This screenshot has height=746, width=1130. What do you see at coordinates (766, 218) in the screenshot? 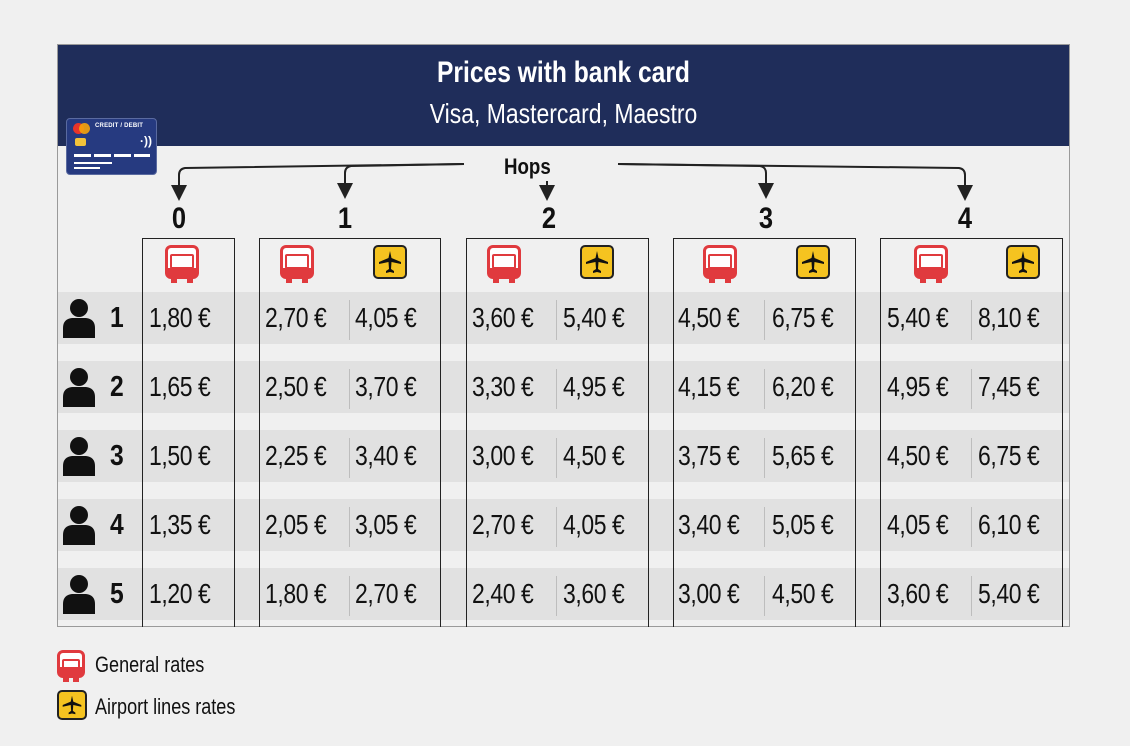
I see `hop-number-3: 3` at bounding box center [766, 218].